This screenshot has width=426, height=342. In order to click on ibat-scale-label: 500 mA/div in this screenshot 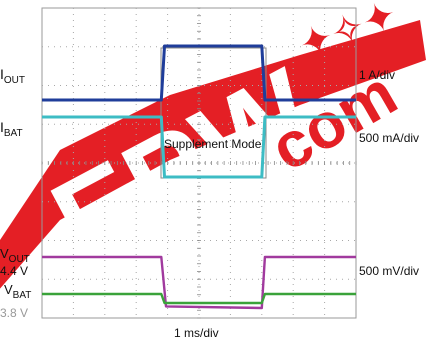, I will do `click(389, 138)`.